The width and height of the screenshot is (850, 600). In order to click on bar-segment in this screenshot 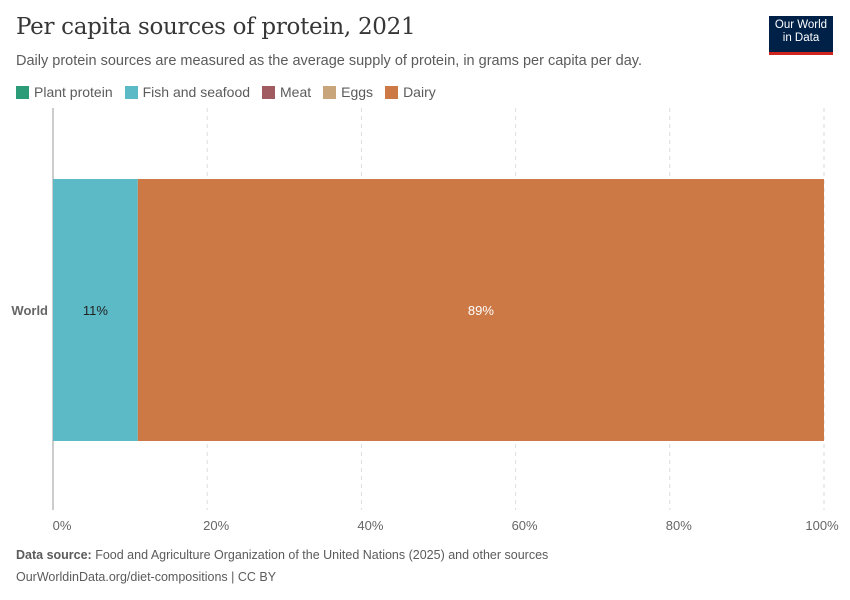, I will do `click(95, 310)`.